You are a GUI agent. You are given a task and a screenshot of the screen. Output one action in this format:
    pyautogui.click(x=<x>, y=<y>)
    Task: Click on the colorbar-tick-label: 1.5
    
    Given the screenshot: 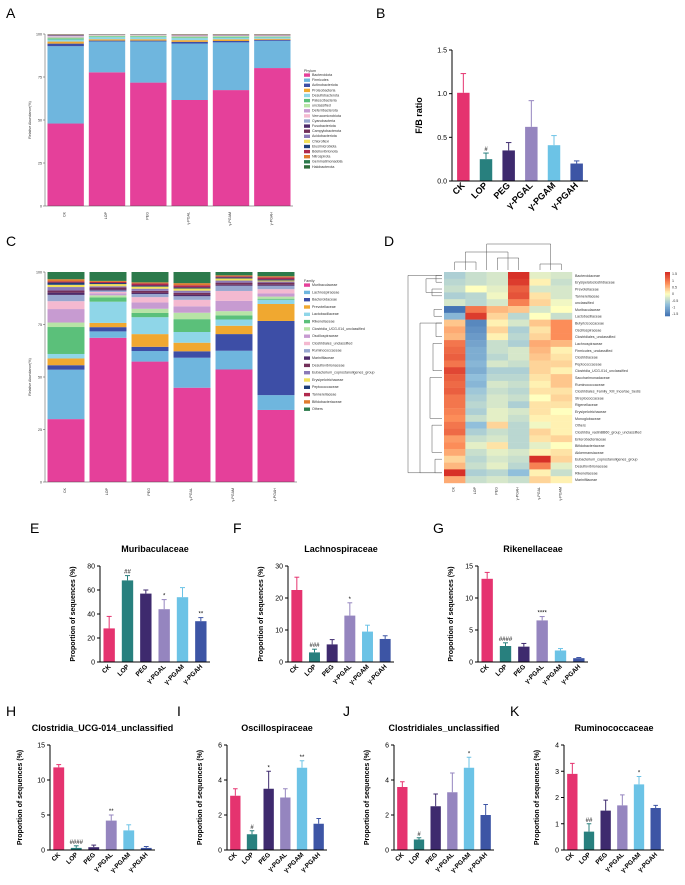 What is the action you would take?
    pyautogui.click(x=674, y=274)
    